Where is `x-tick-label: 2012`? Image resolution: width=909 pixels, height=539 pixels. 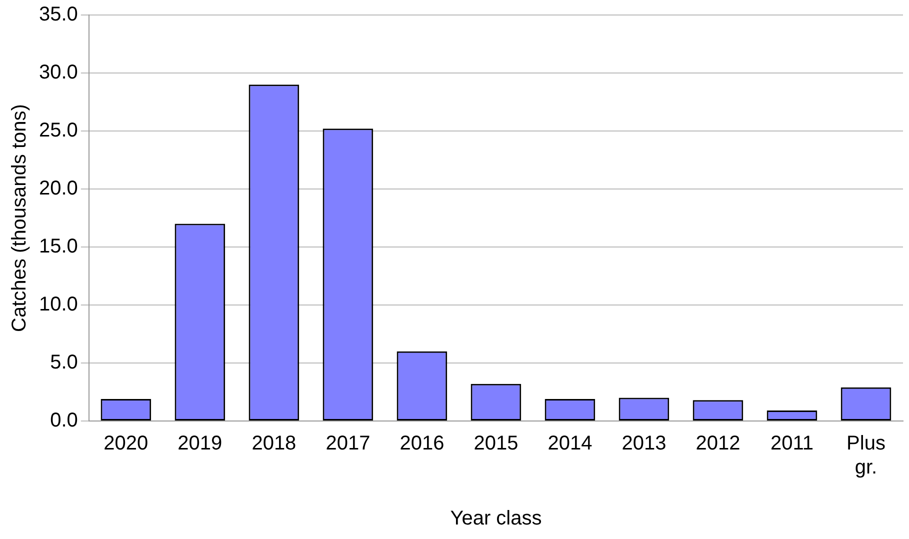 x-tick-label: 2012 is located at coordinates (718, 443).